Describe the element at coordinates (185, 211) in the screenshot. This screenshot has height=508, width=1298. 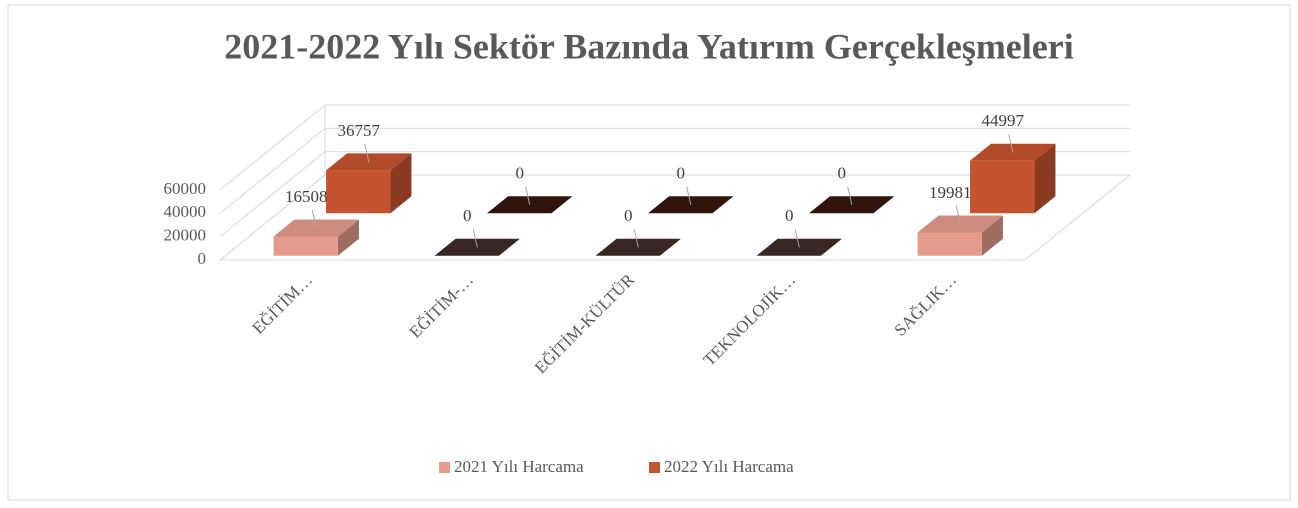
I see `y-tick-label: 40000` at that location.